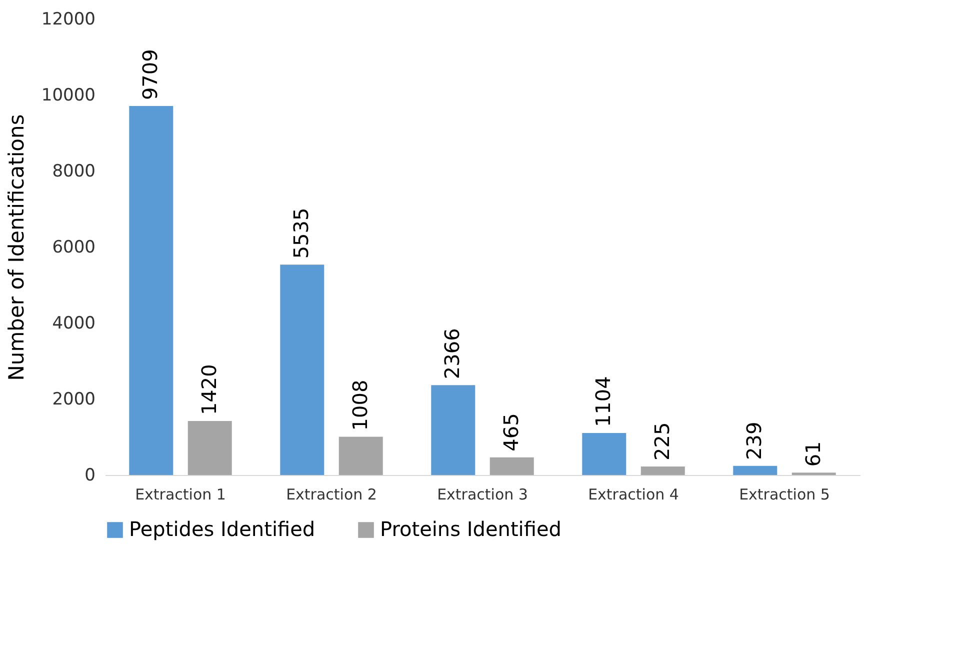 The image size is (970, 656). What do you see at coordinates (471, 529) in the screenshot?
I see `legend-label: Proteins Identified` at bounding box center [471, 529].